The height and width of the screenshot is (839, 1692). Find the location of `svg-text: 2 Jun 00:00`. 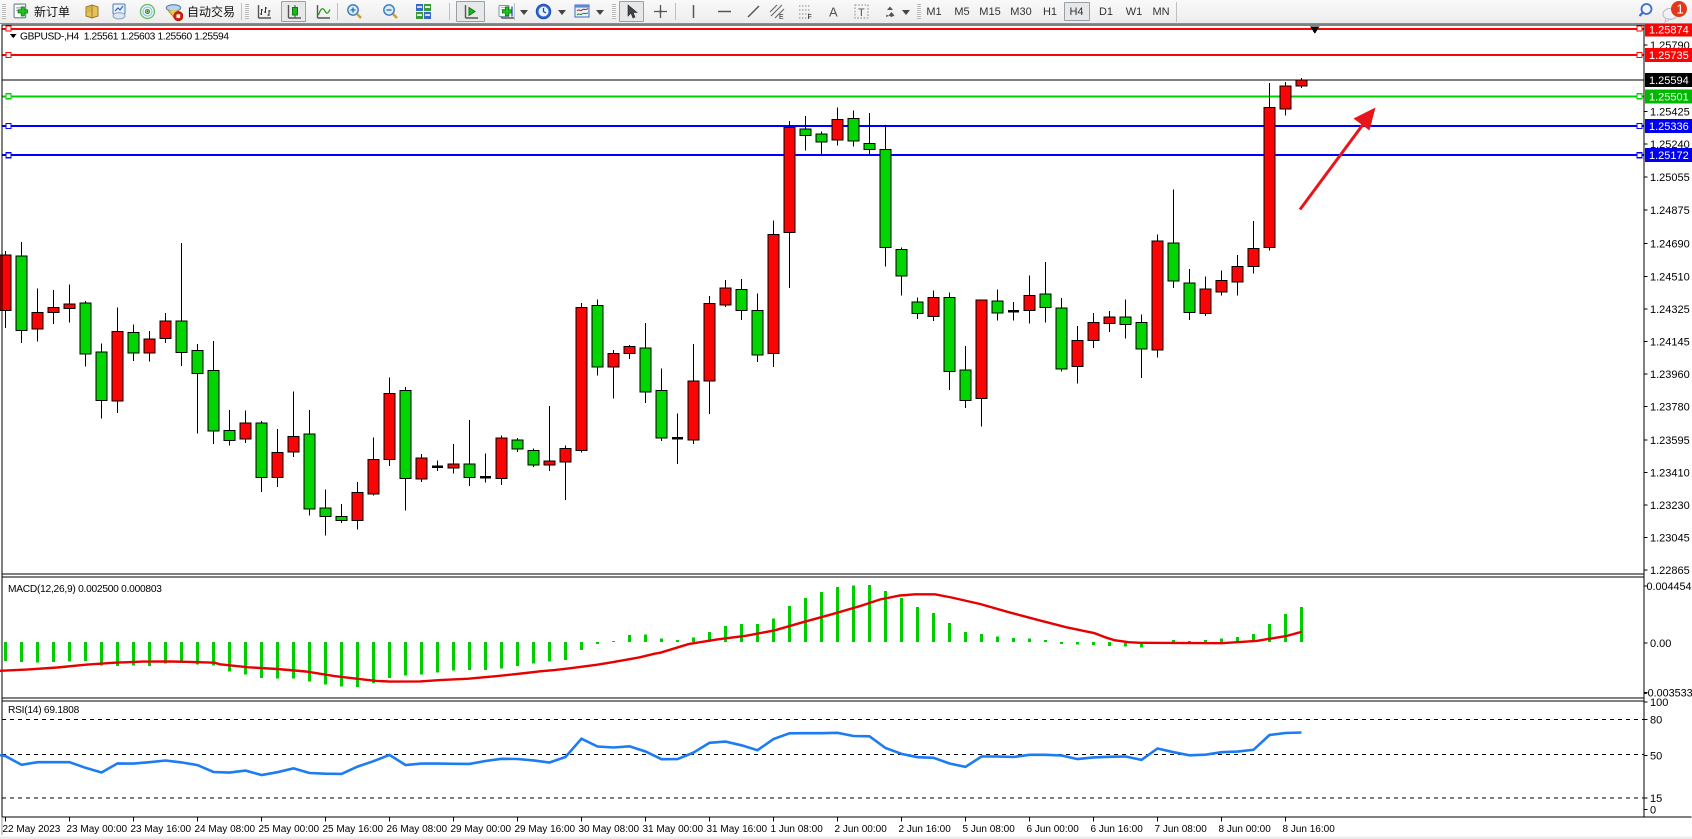

svg-text: 2 Jun 00:00 is located at coordinates (861, 829).